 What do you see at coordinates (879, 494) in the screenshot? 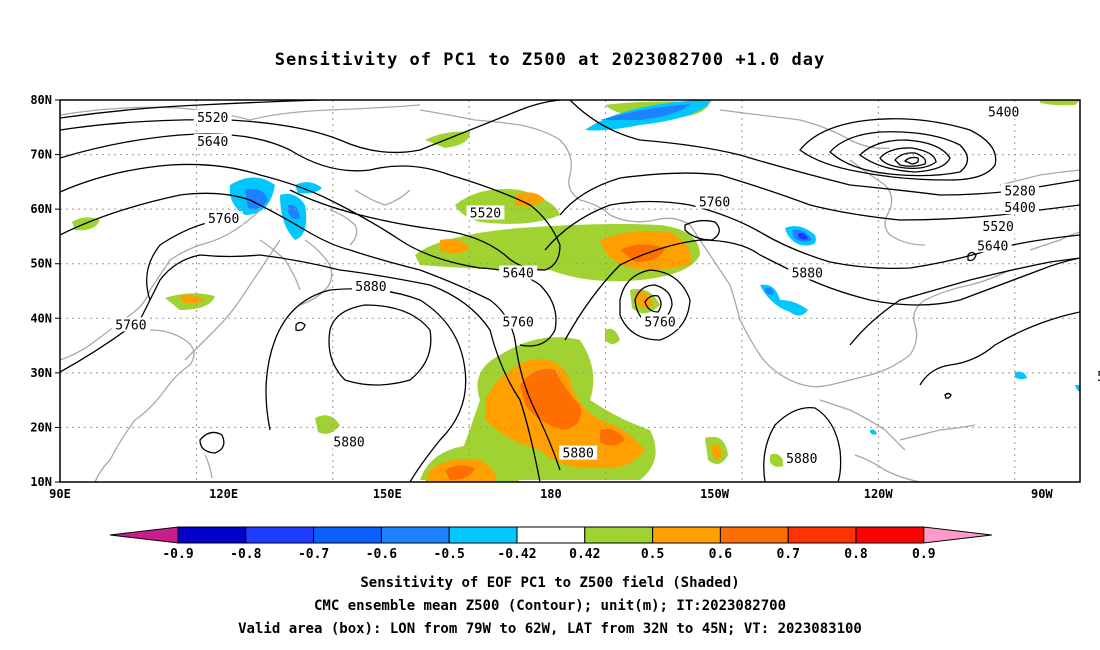
I see `lon-label: 120W` at bounding box center [879, 494].